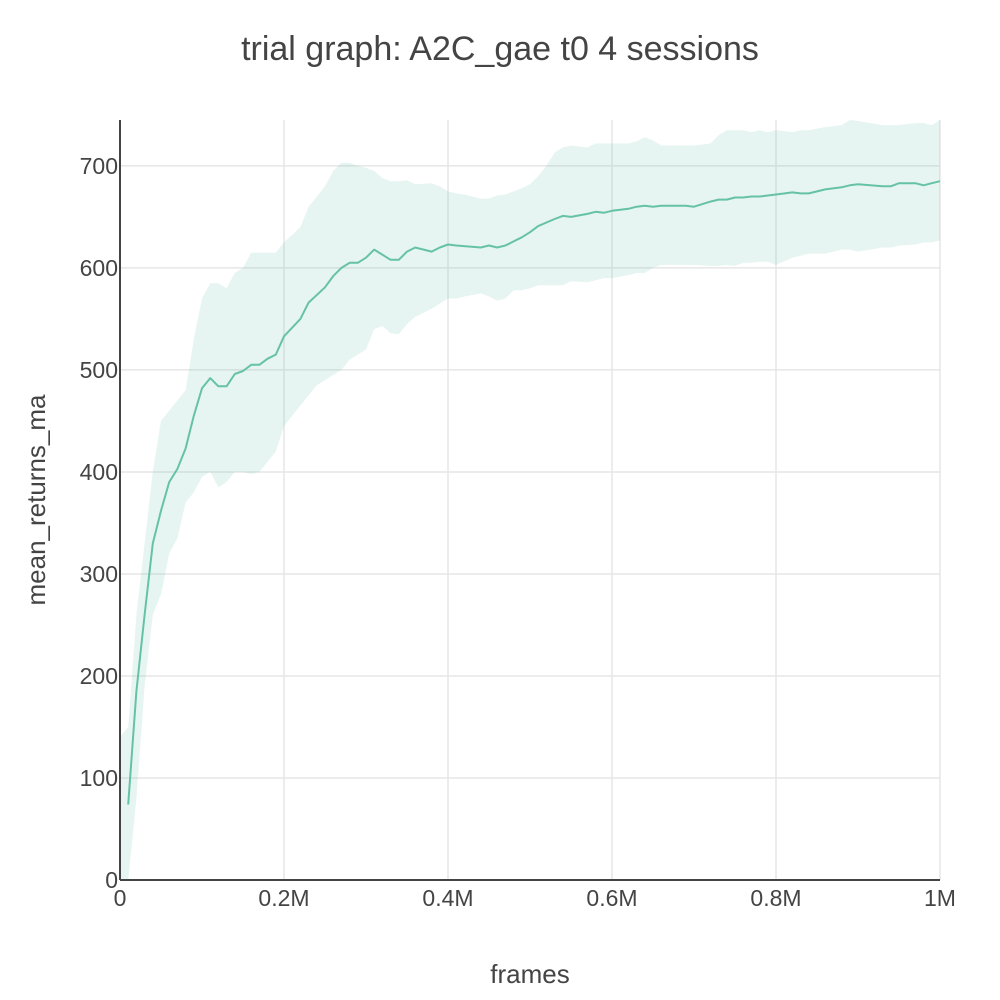  What do you see at coordinates (775, 898) in the screenshot?
I see `x-tick-label: 0.8M` at bounding box center [775, 898].